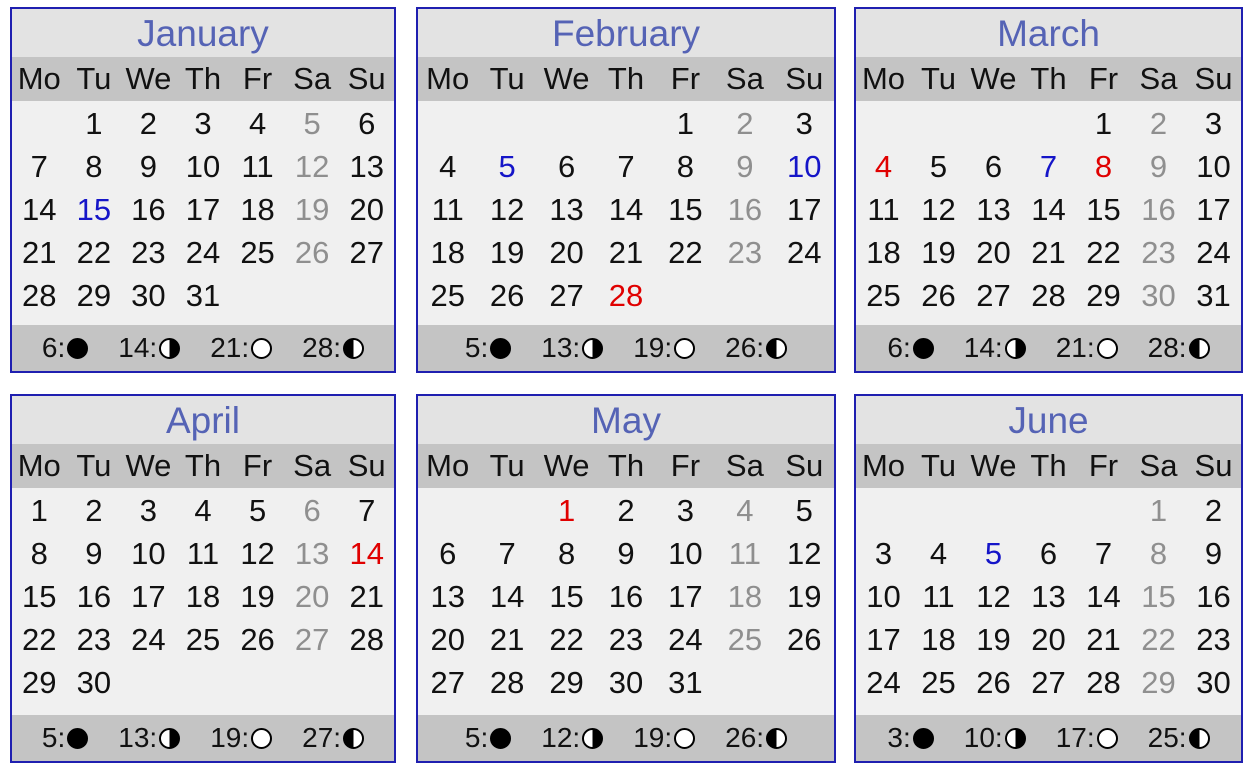 Image resolution: width=1252 pixels, height=771 pixels. What do you see at coordinates (39, 465) in the screenshot?
I see `weekday-label: Mo` at bounding box center [39, 465].